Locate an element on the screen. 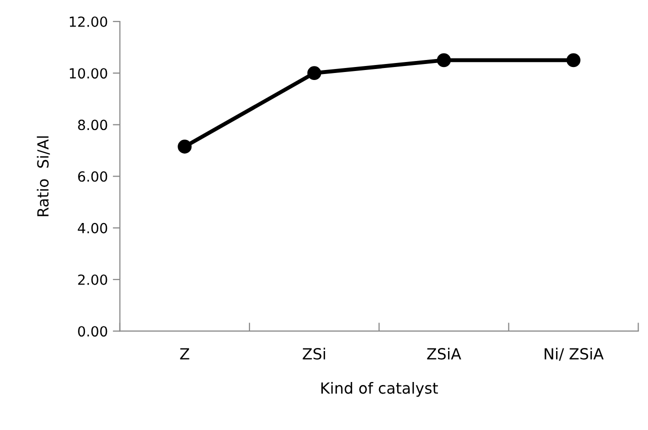 The height and width of the screenshot is (430, 648). x-tick-label: ZSiA is located at coordinates (444, 354).